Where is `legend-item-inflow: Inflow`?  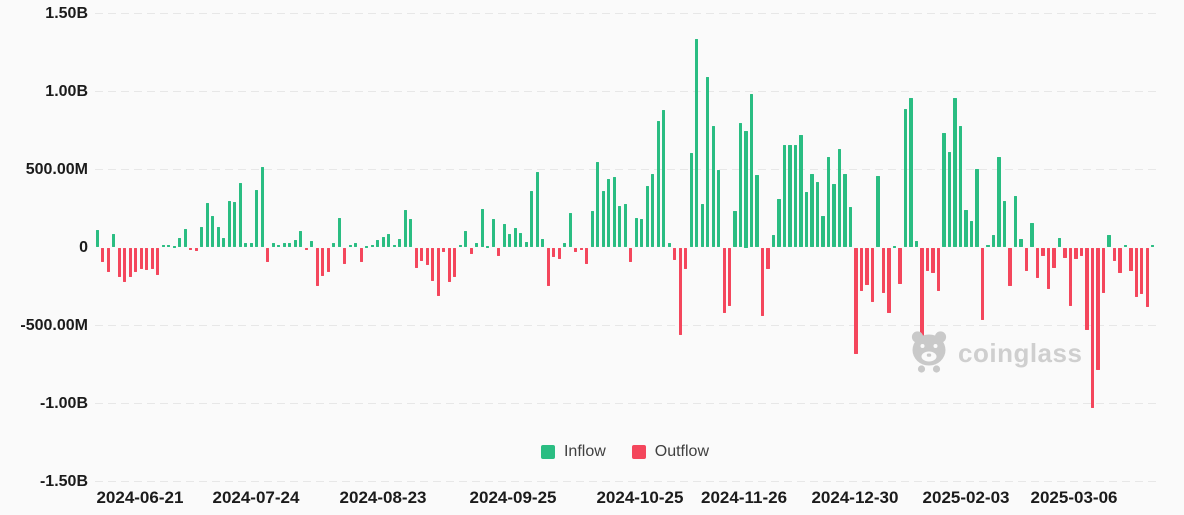
legend-item-inflow: Inflow is located at coordinates (573, 452).